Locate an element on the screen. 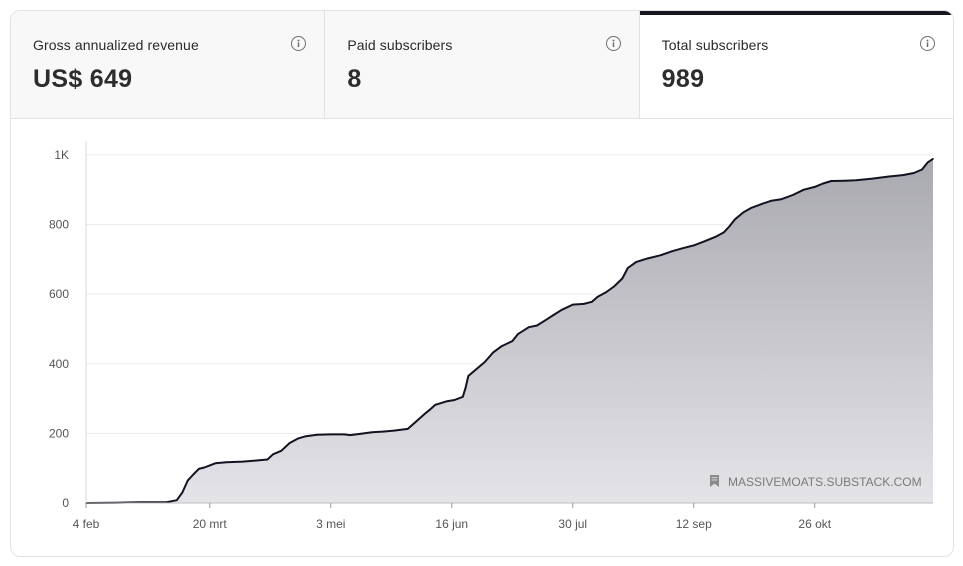  metric-label: Paid subscribers is located at coordinates (400, 45).